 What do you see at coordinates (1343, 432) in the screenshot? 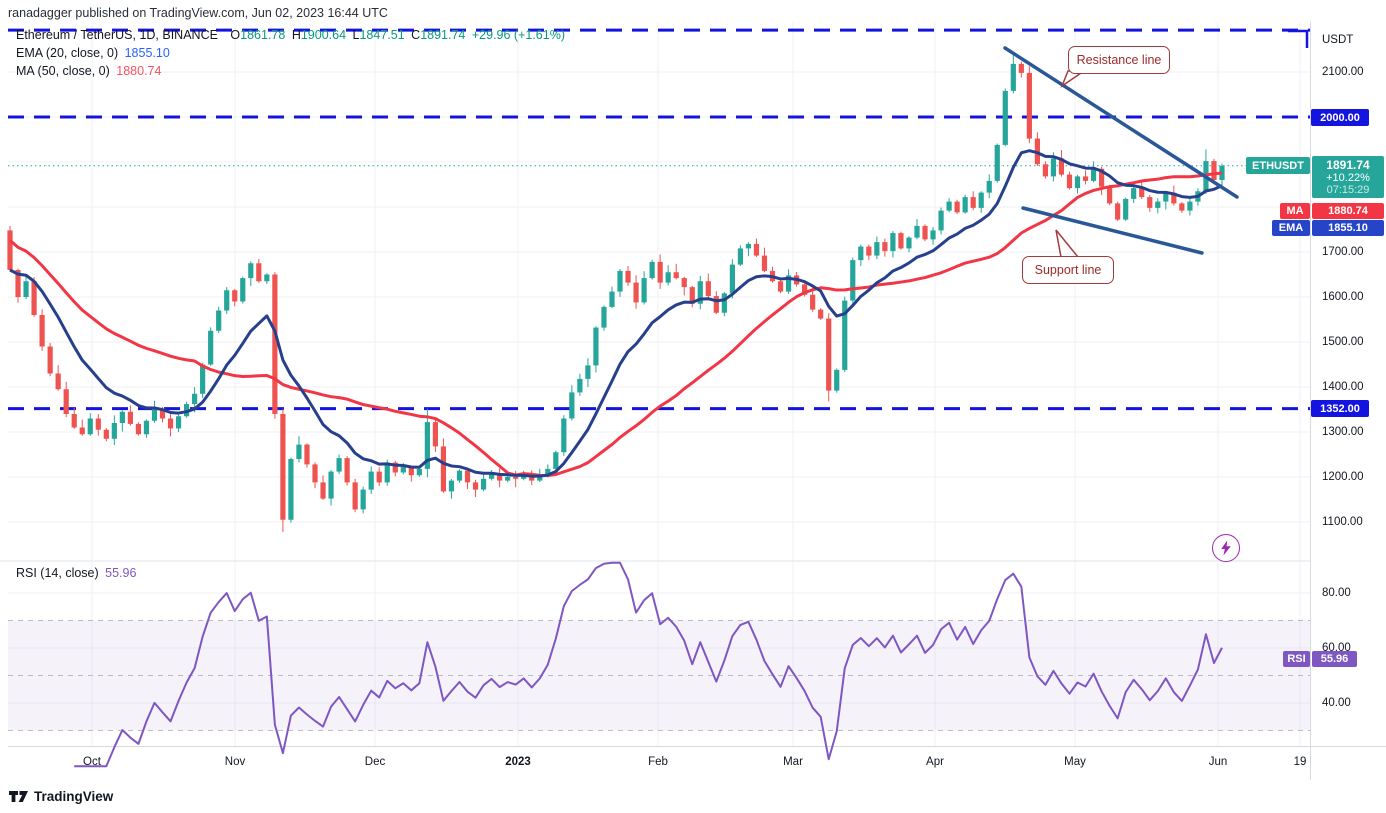
I see `price-axis-label: 1300.00` at bounding box center [1343, 432].